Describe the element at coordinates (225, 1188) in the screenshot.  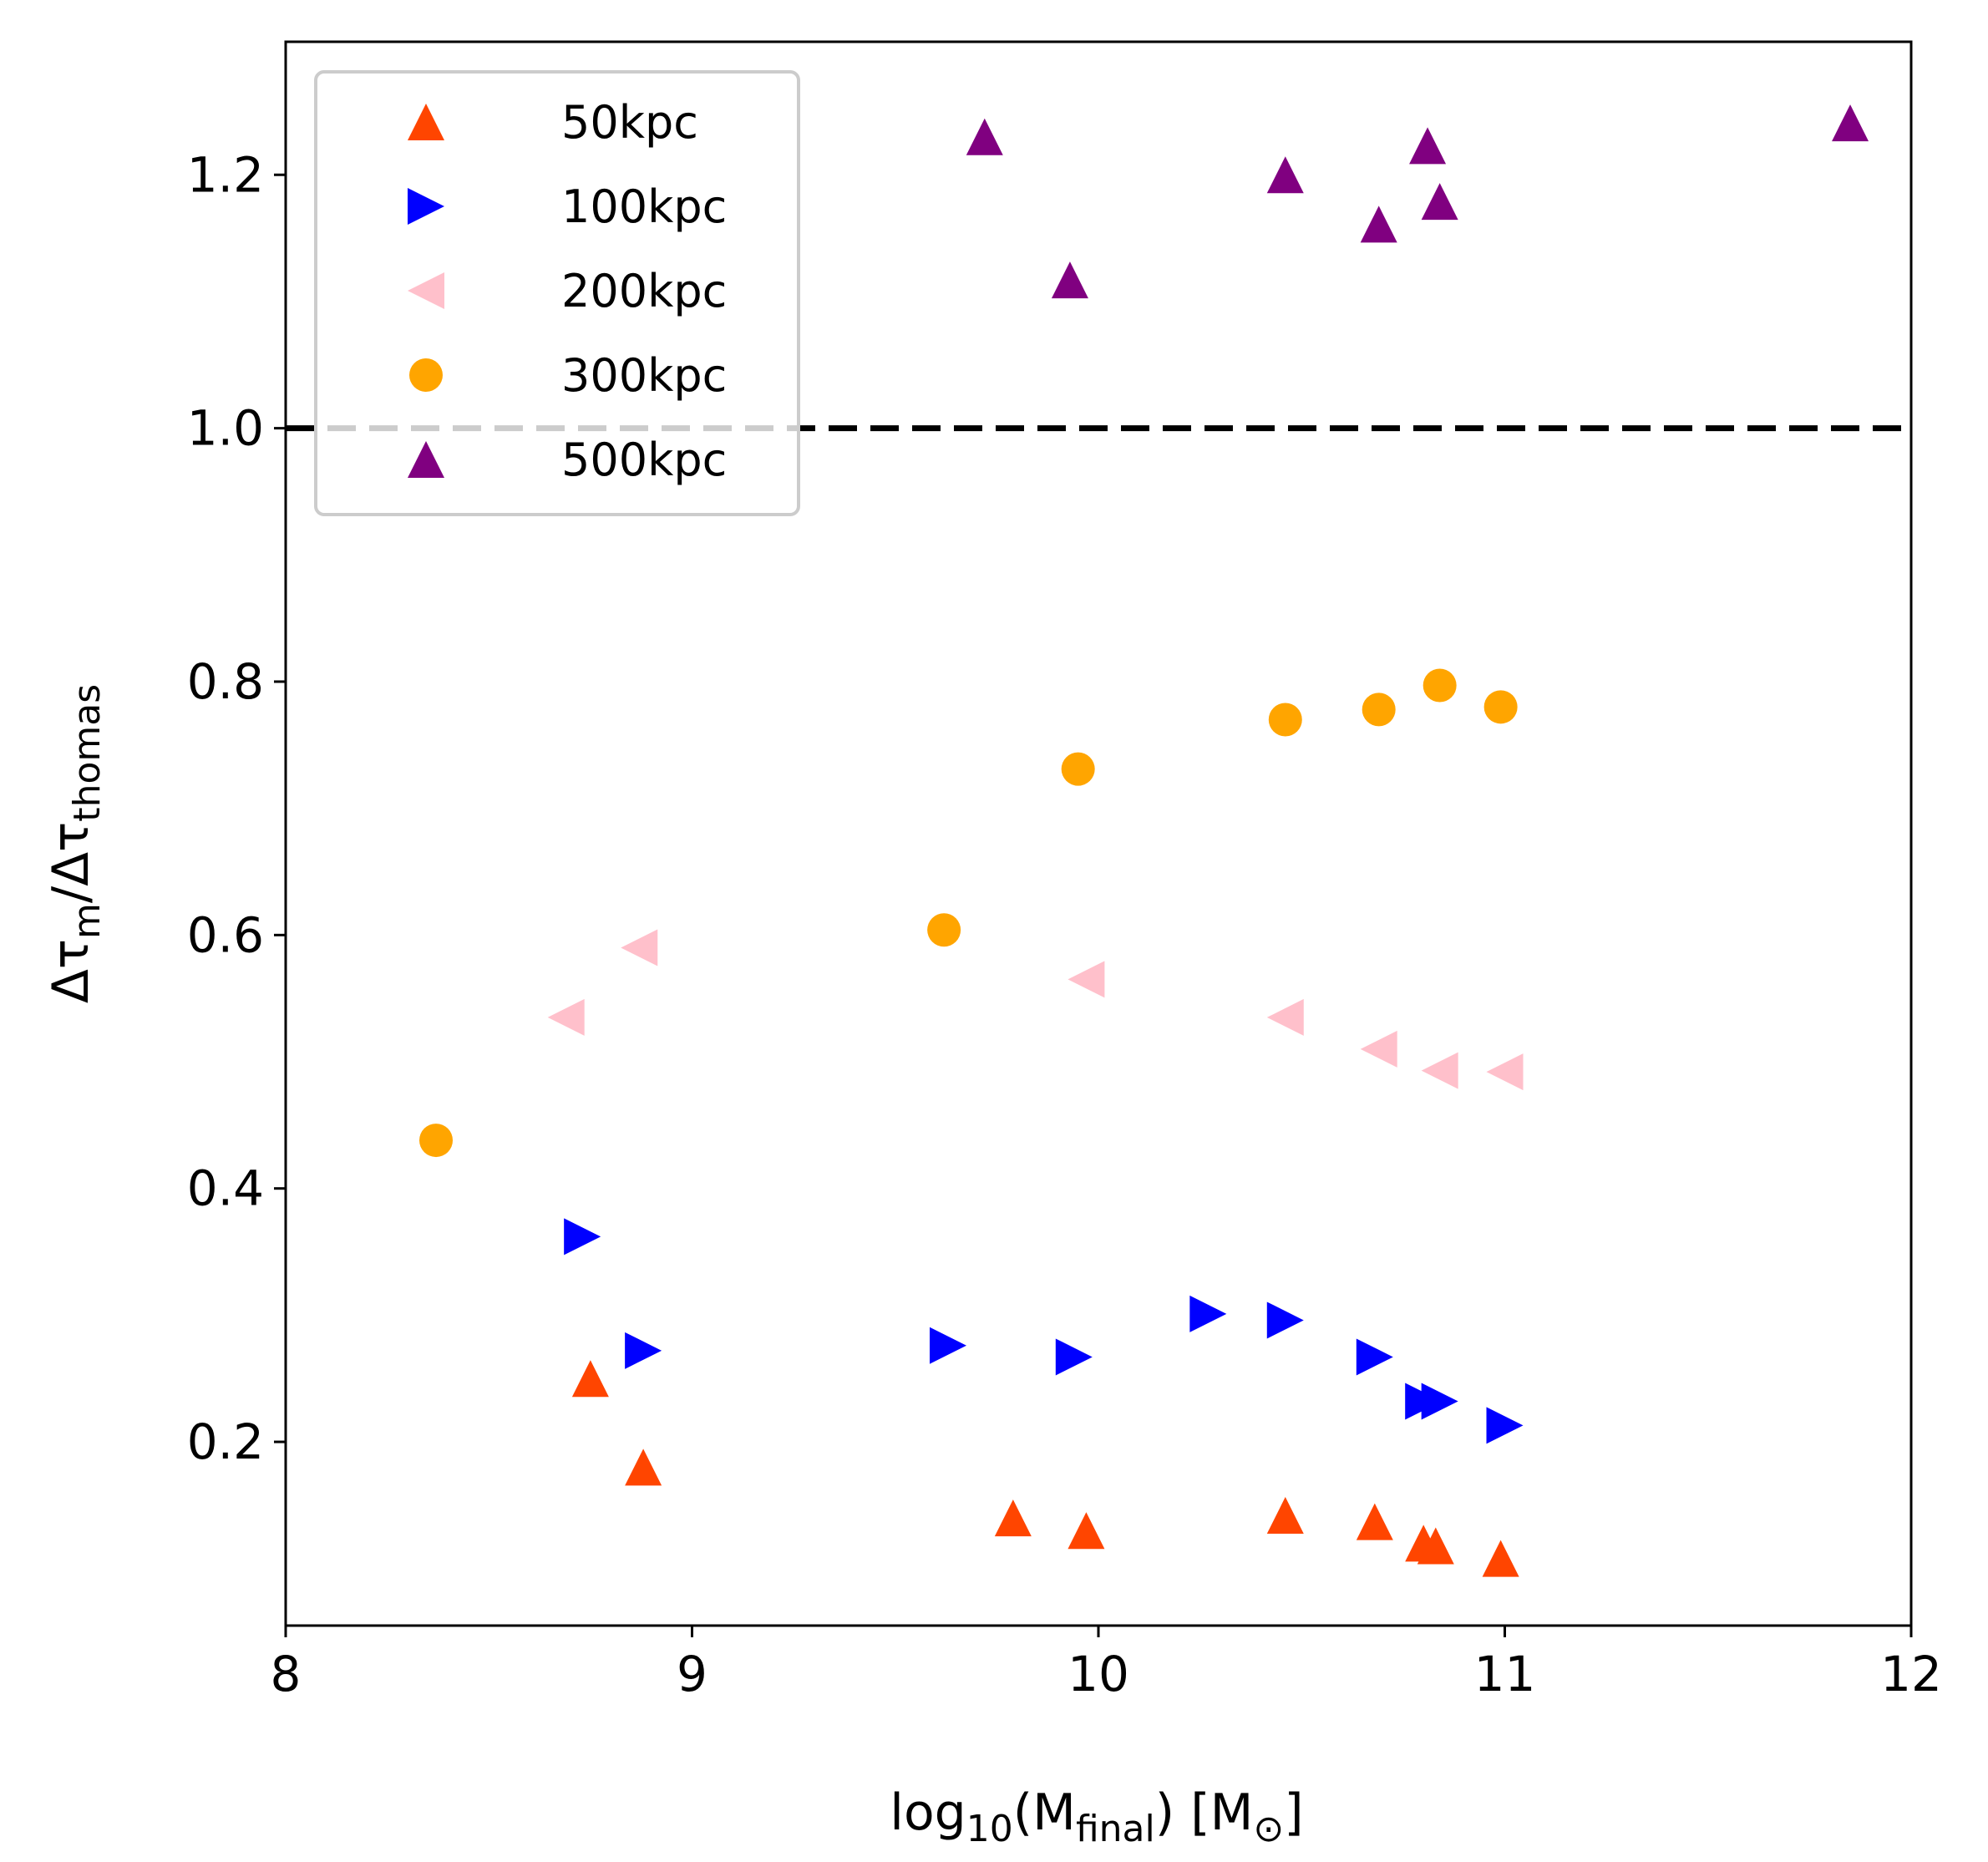
I see `y-tick-label: 0.4` at that location.